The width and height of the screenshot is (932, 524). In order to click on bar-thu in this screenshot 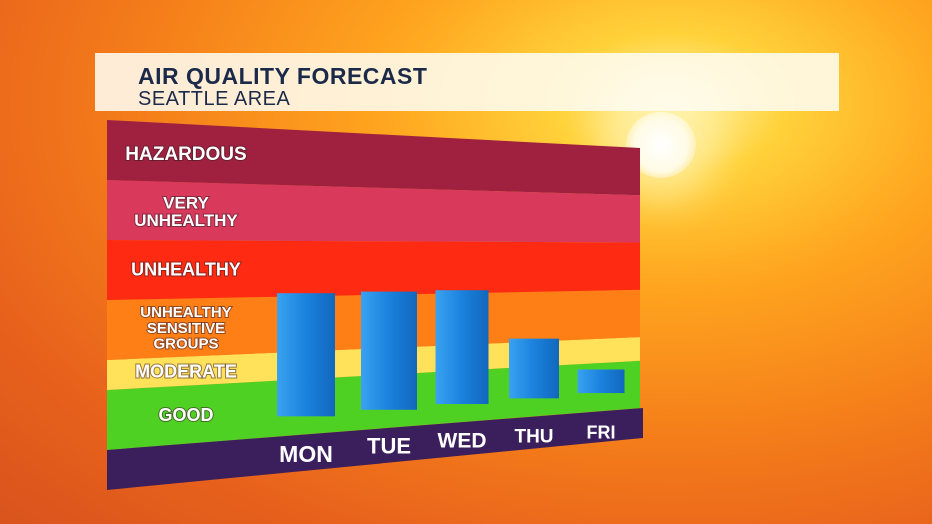, I will do `click(534, 368)`.